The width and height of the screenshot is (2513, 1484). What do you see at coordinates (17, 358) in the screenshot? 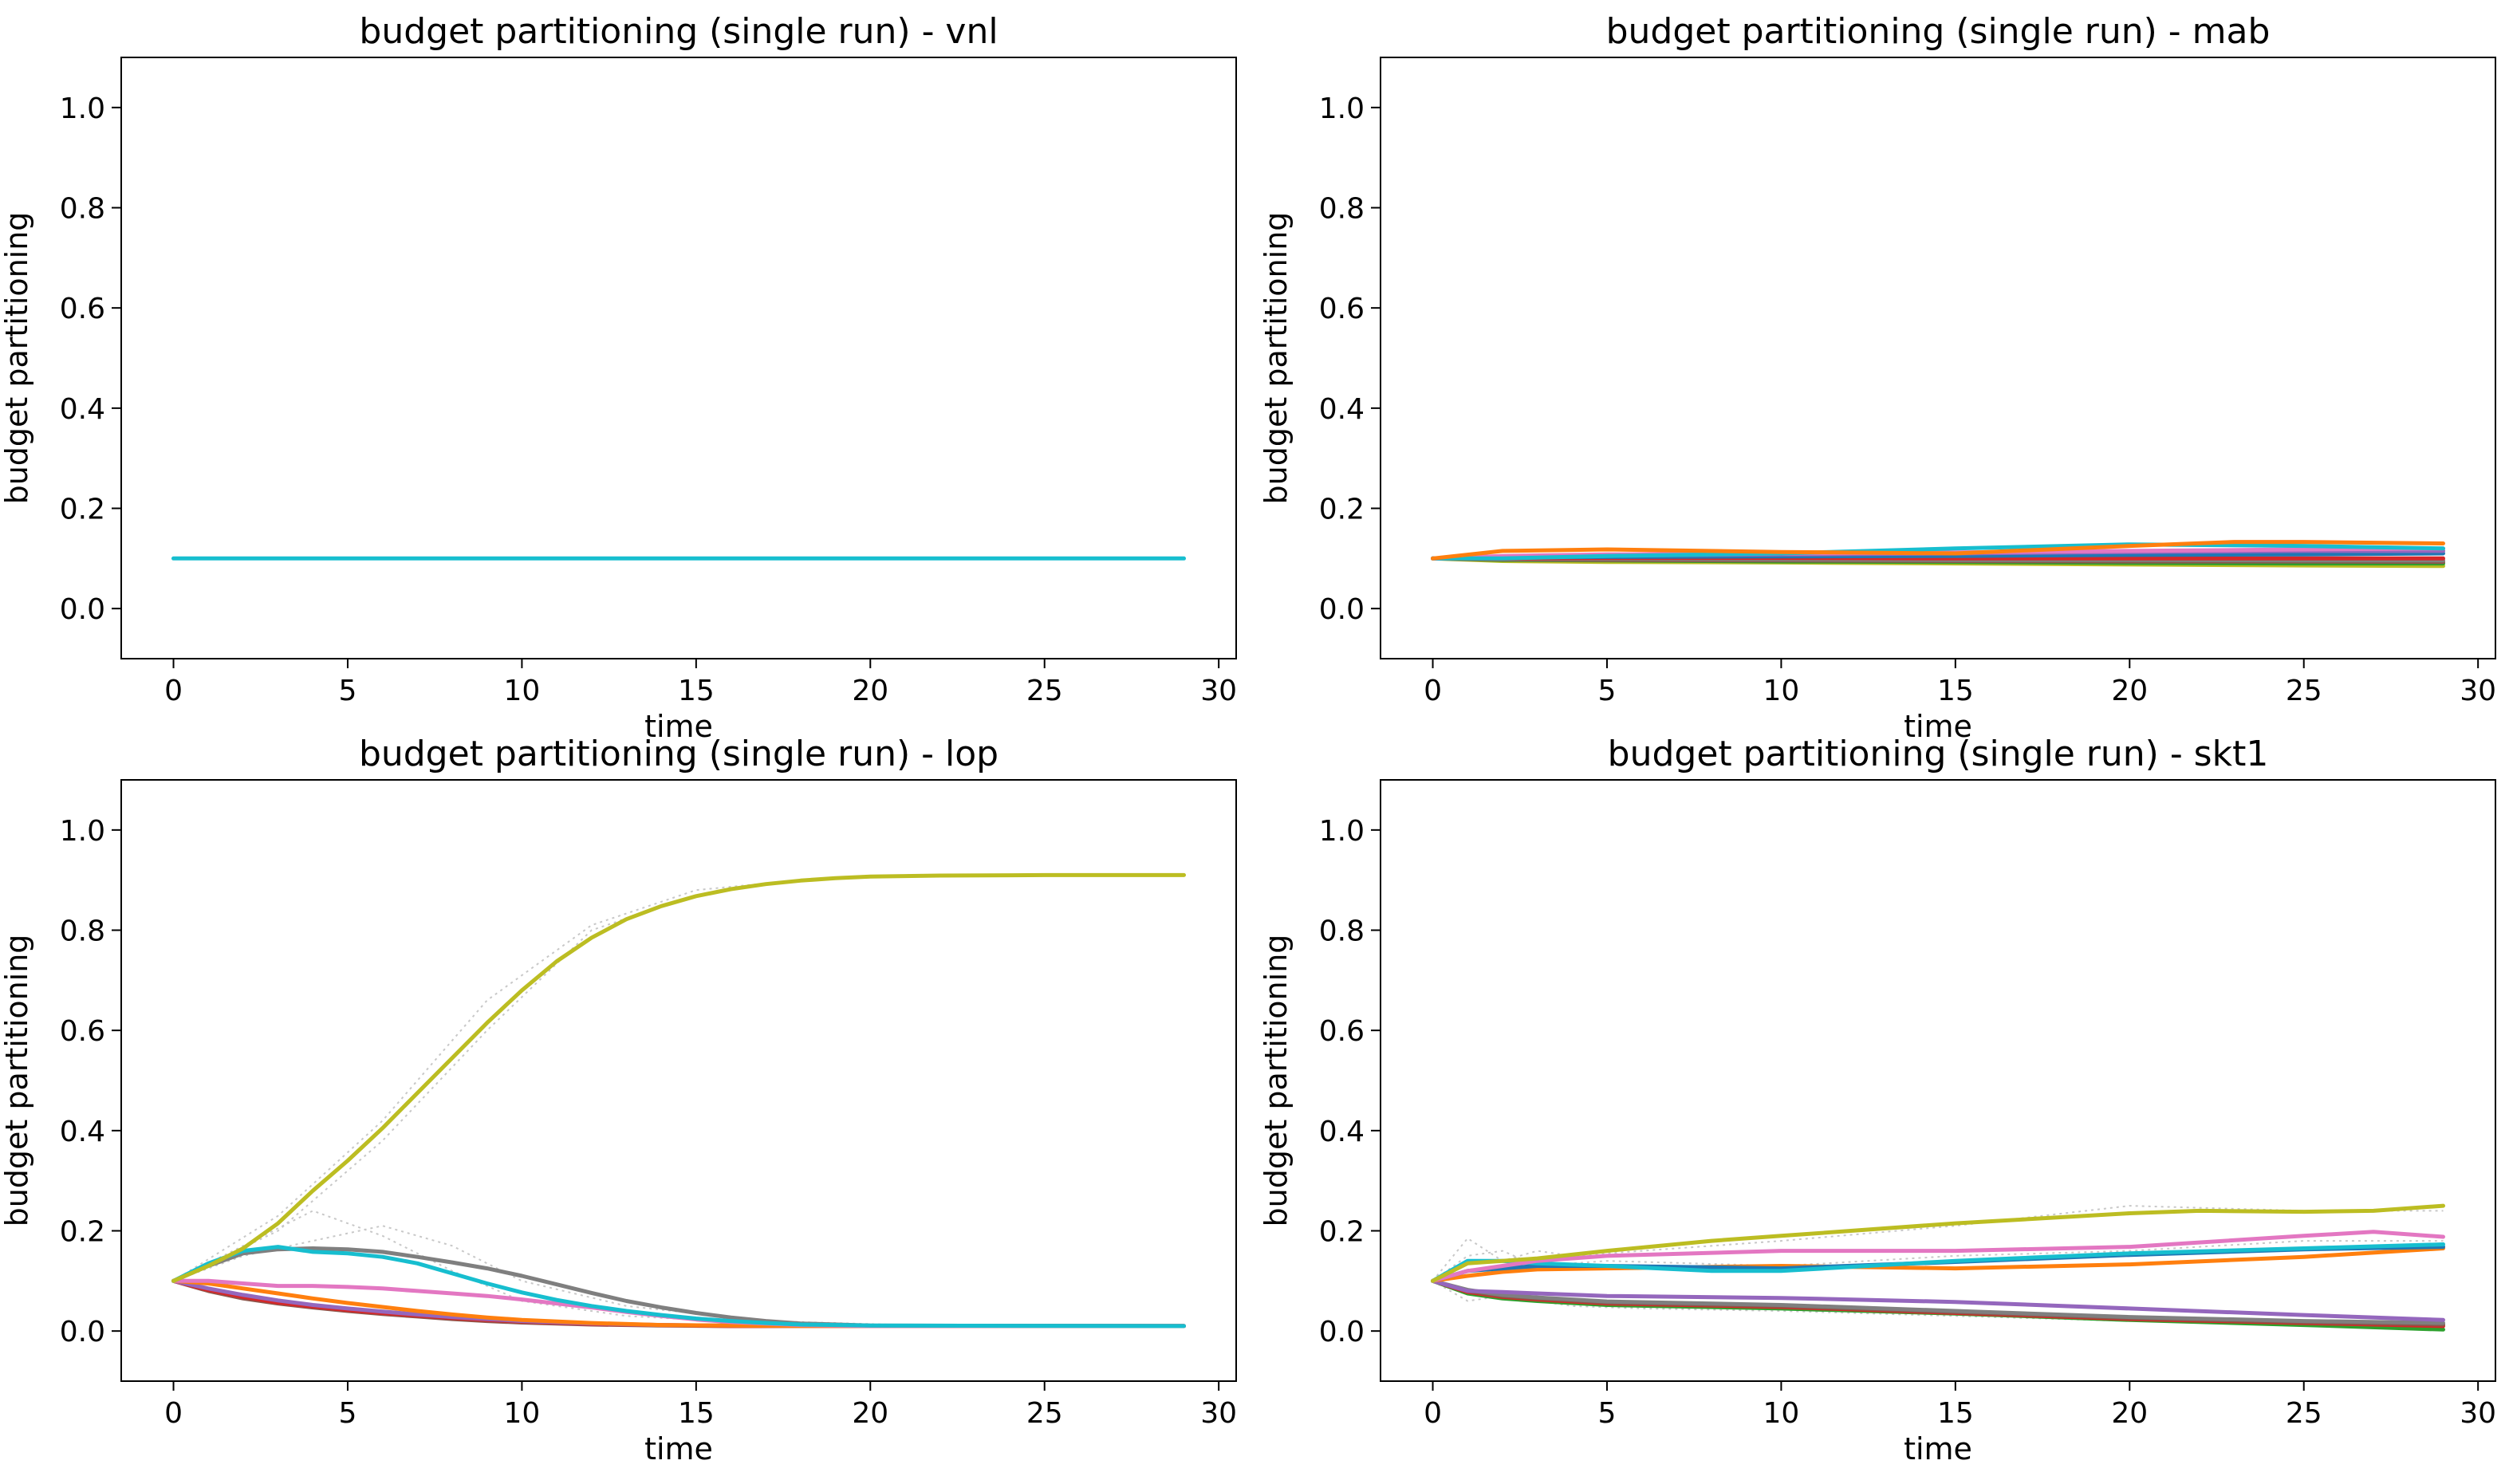
I see `y-axis-label-vnl: budget partitioning` at bounding box center [17, 358].